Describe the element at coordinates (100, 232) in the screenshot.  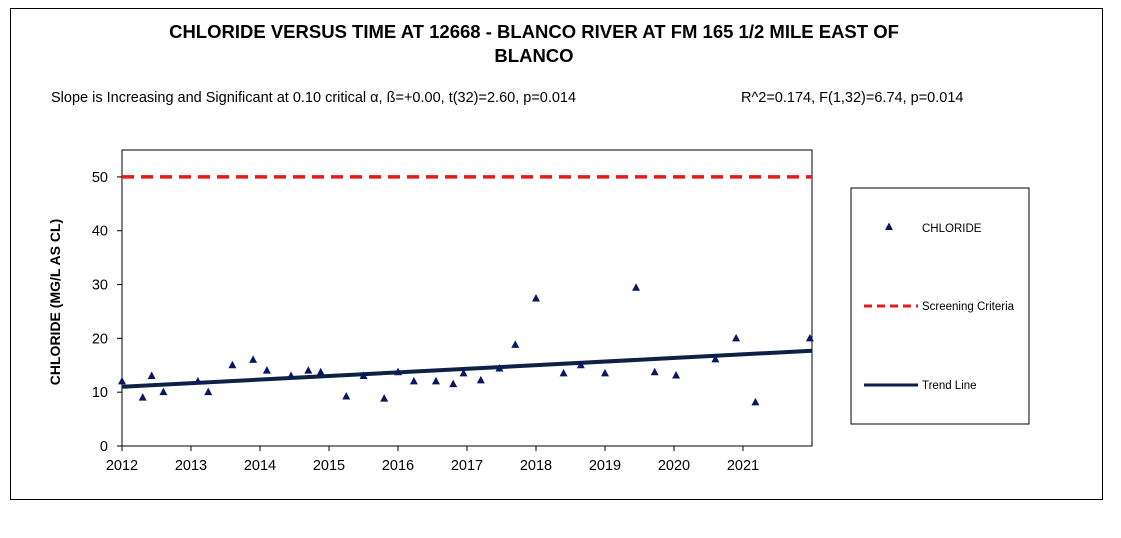
I see `y-tick-label: 40` at that location.